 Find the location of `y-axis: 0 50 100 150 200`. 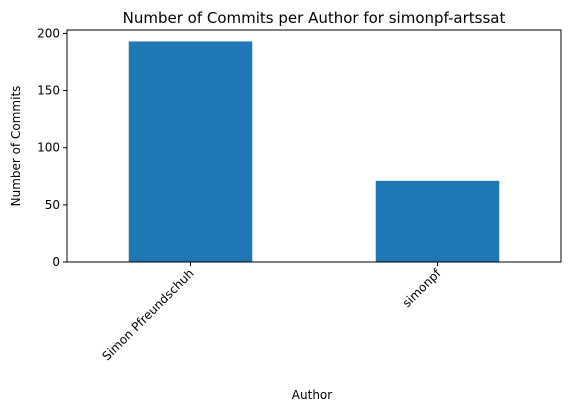

y-axis: 0 50 100 150 200 is located at coordinates (52, 147).